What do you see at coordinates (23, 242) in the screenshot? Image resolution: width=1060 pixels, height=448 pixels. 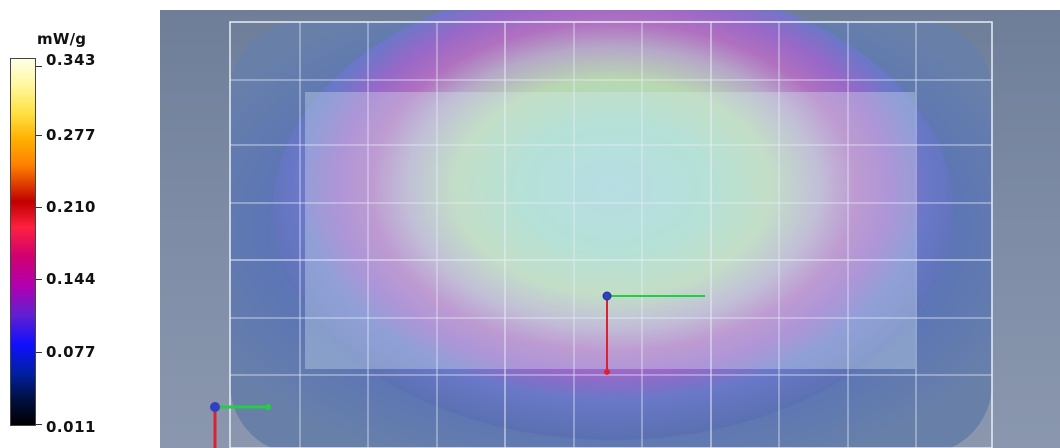 I see `colorbar-gradient` at bounding box center [23, 242].